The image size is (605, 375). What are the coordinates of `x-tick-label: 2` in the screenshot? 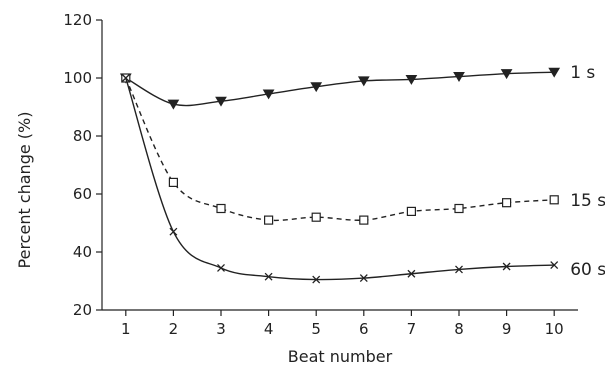 It's located at (174, 329).